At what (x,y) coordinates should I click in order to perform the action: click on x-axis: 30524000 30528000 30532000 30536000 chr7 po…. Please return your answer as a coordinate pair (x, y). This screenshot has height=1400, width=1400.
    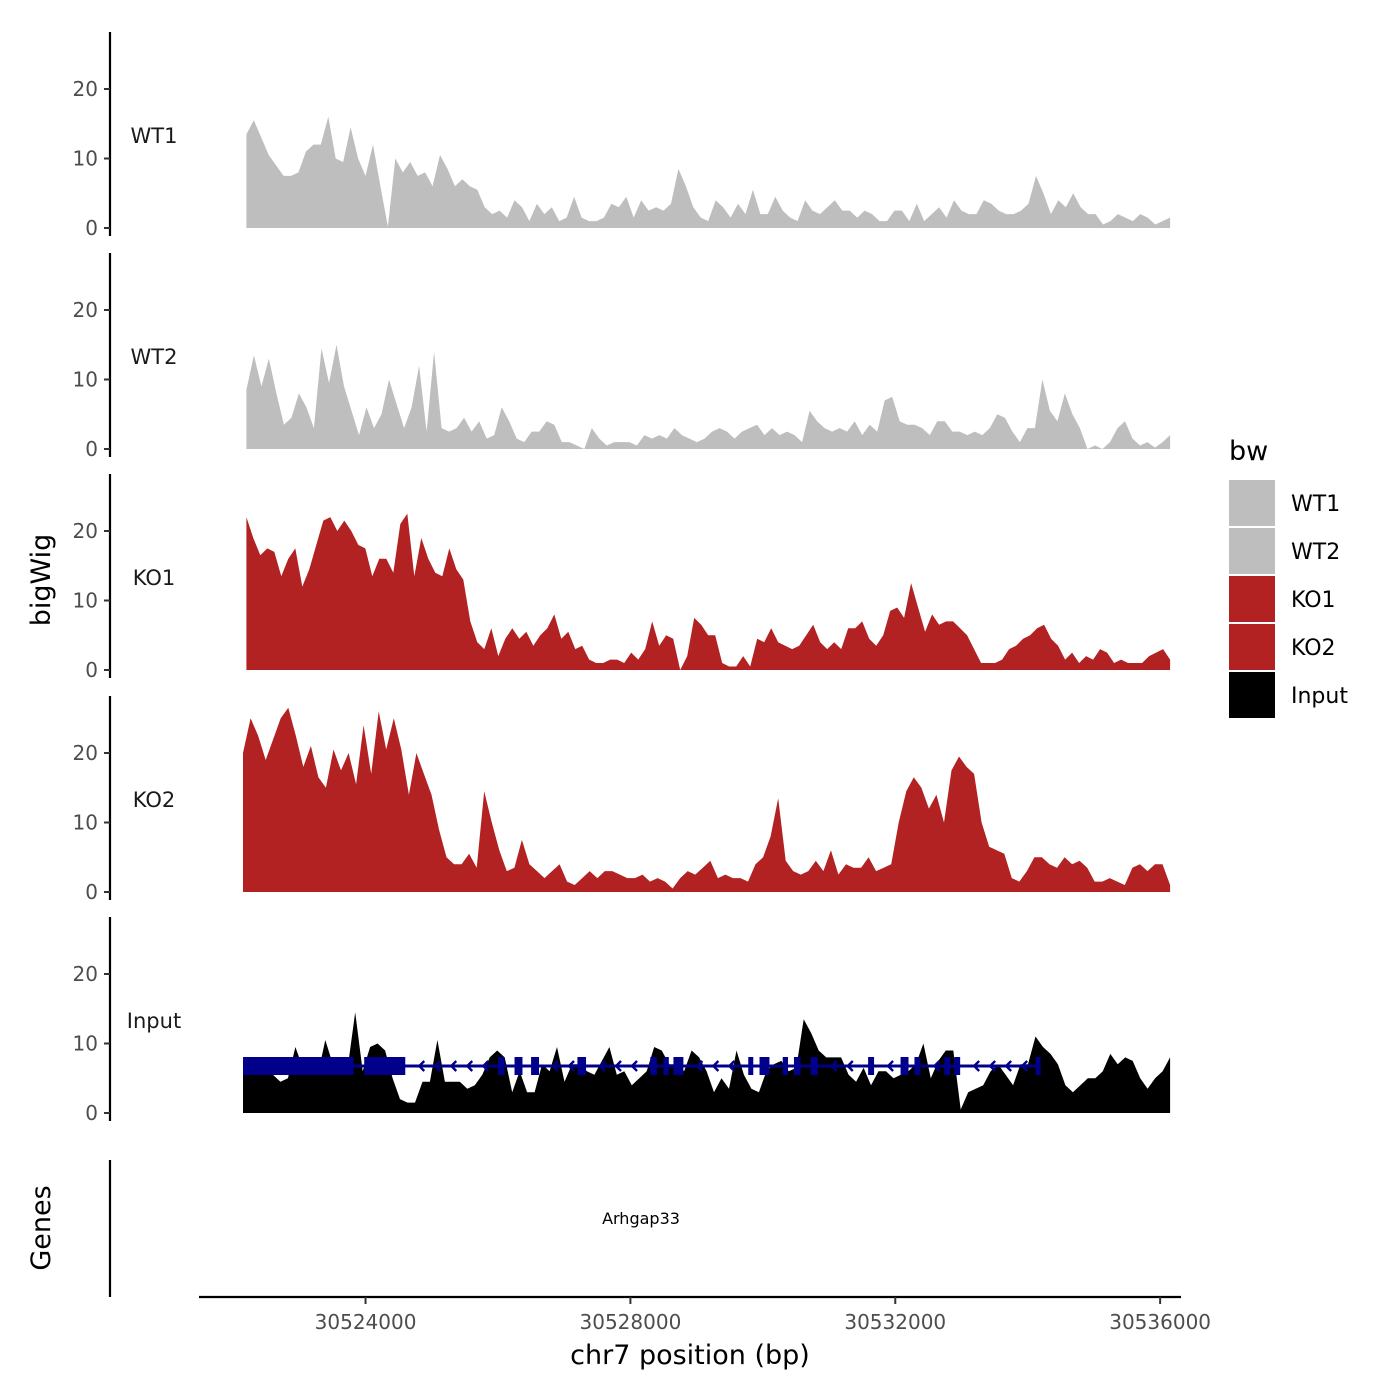
    Looking at the image, I should click on (705, 1333).